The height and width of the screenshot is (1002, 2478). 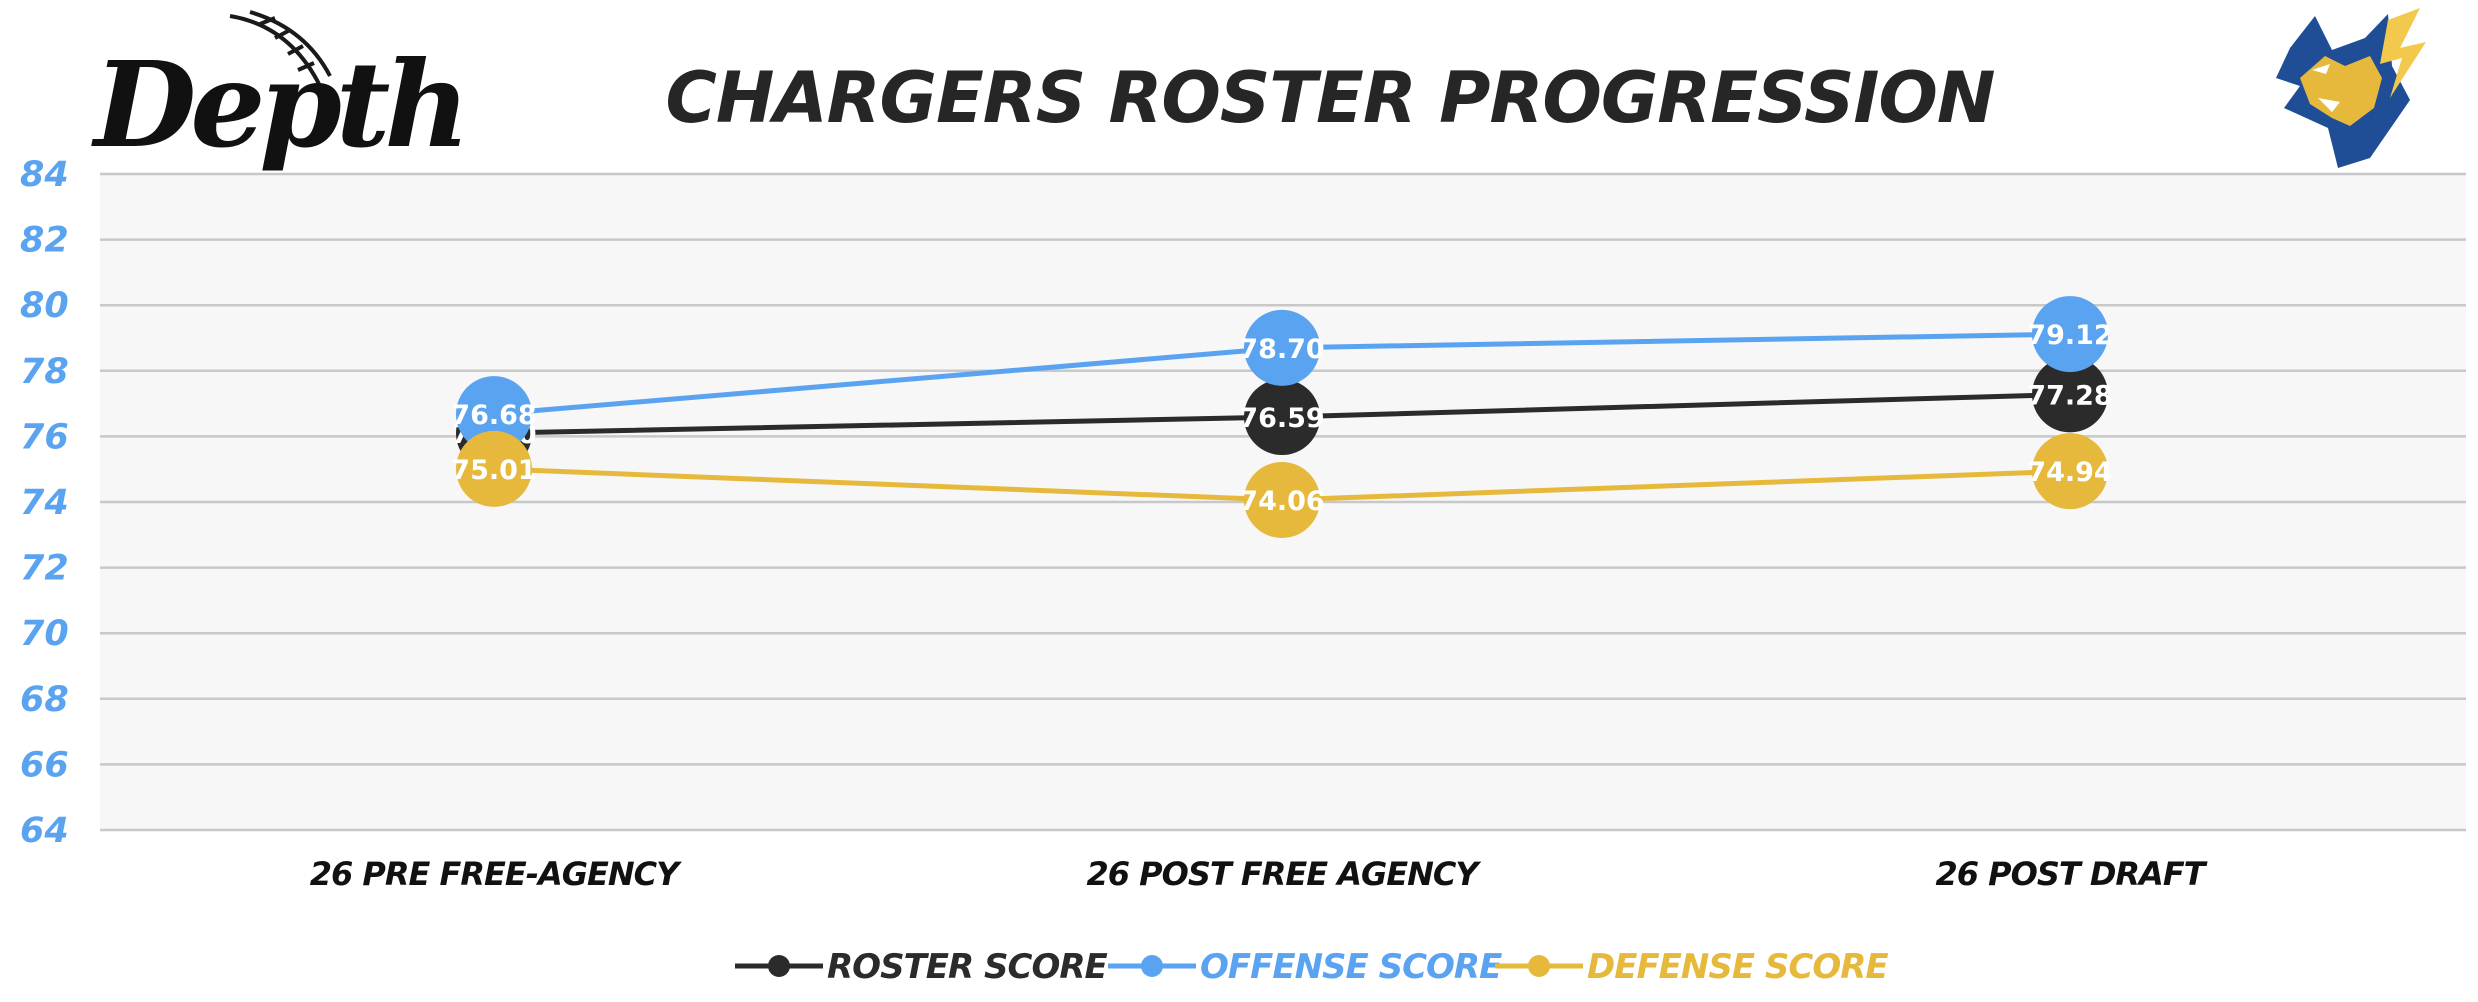 I want to click on x-tick-label: 26 PRE FREE-AGENCY, so click(x=496, y=874).